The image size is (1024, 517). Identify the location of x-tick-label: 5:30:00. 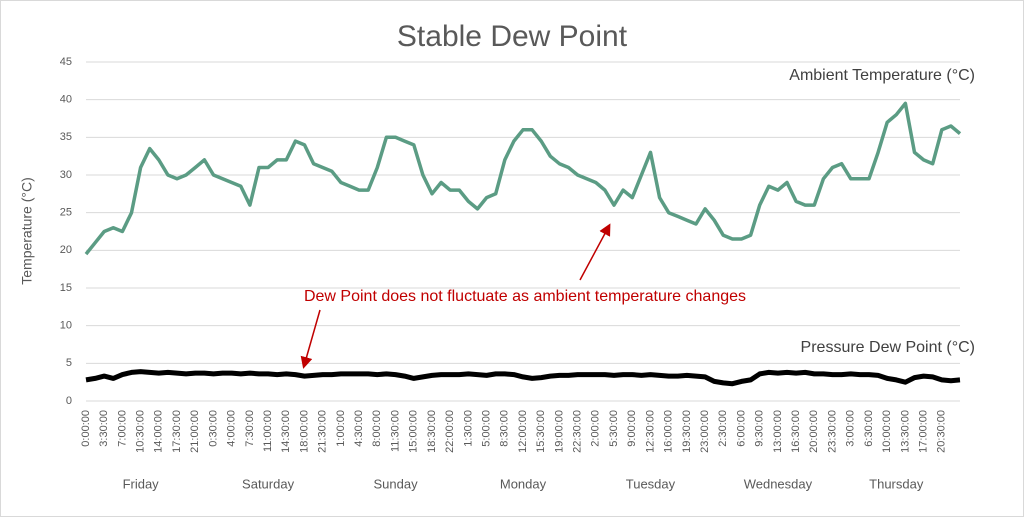
(614, 428).